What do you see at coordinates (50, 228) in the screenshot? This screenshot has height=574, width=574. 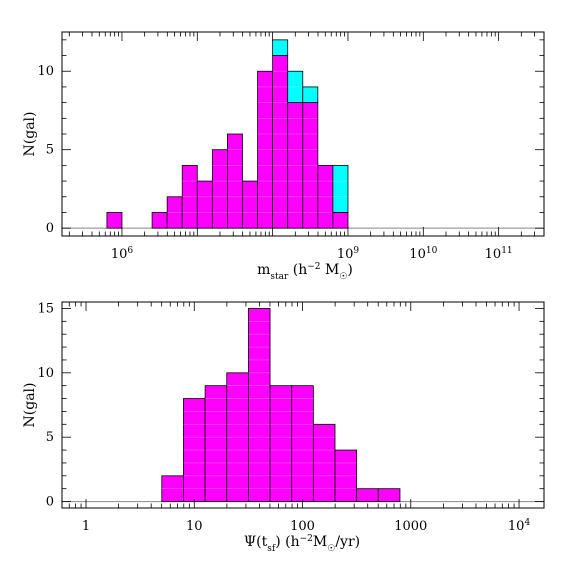 I see `stellar-mass-ytick-label: 0` at bounding box center [50, 228].